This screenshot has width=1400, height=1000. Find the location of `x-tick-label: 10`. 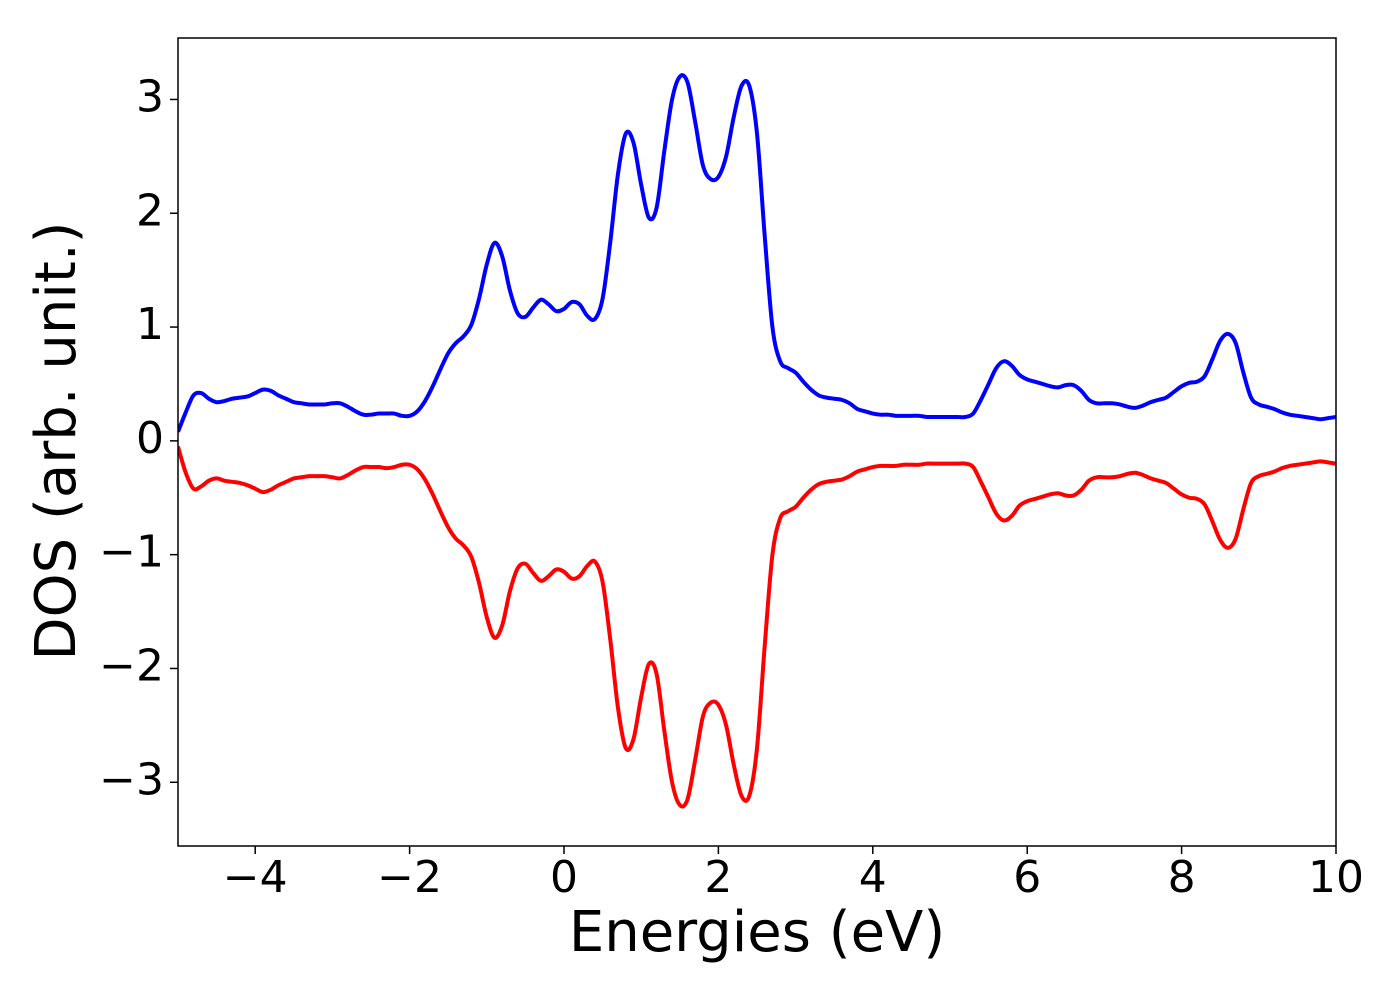

x-tick-label: 10 is located at coordinates (1336, 877).